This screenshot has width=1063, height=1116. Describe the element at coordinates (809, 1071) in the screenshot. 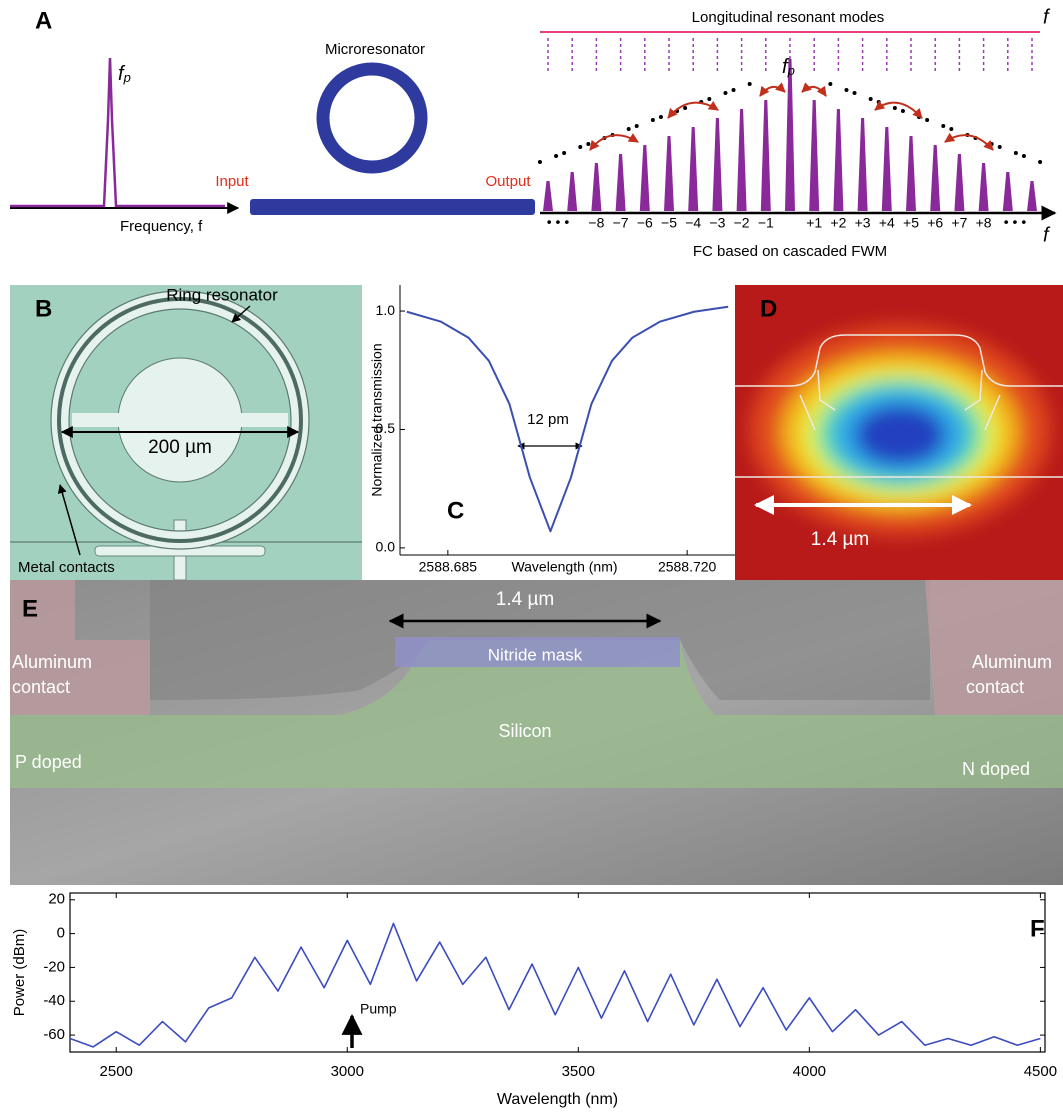

I see `x-tick-label: 4000` at that location.